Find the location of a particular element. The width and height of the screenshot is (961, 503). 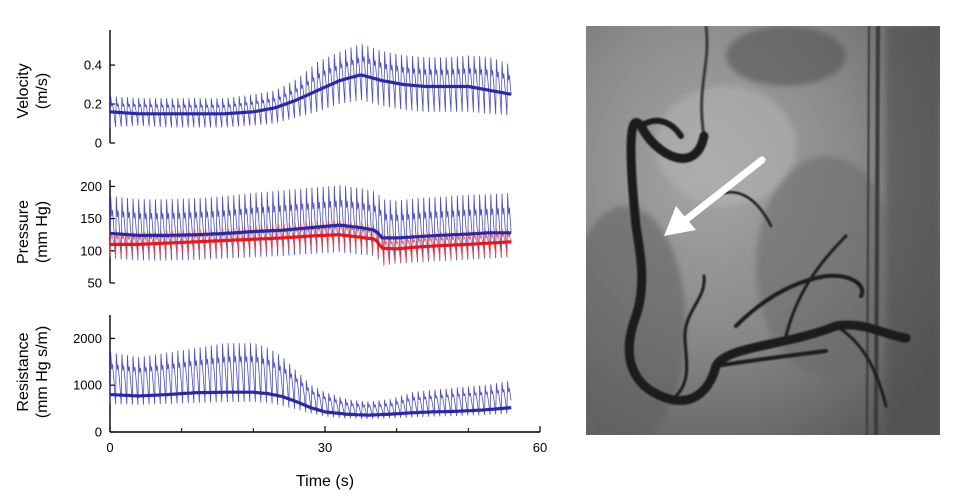

resistance-panel: Resistance (mm Hg s/m) is located at coordinates (33, 372).